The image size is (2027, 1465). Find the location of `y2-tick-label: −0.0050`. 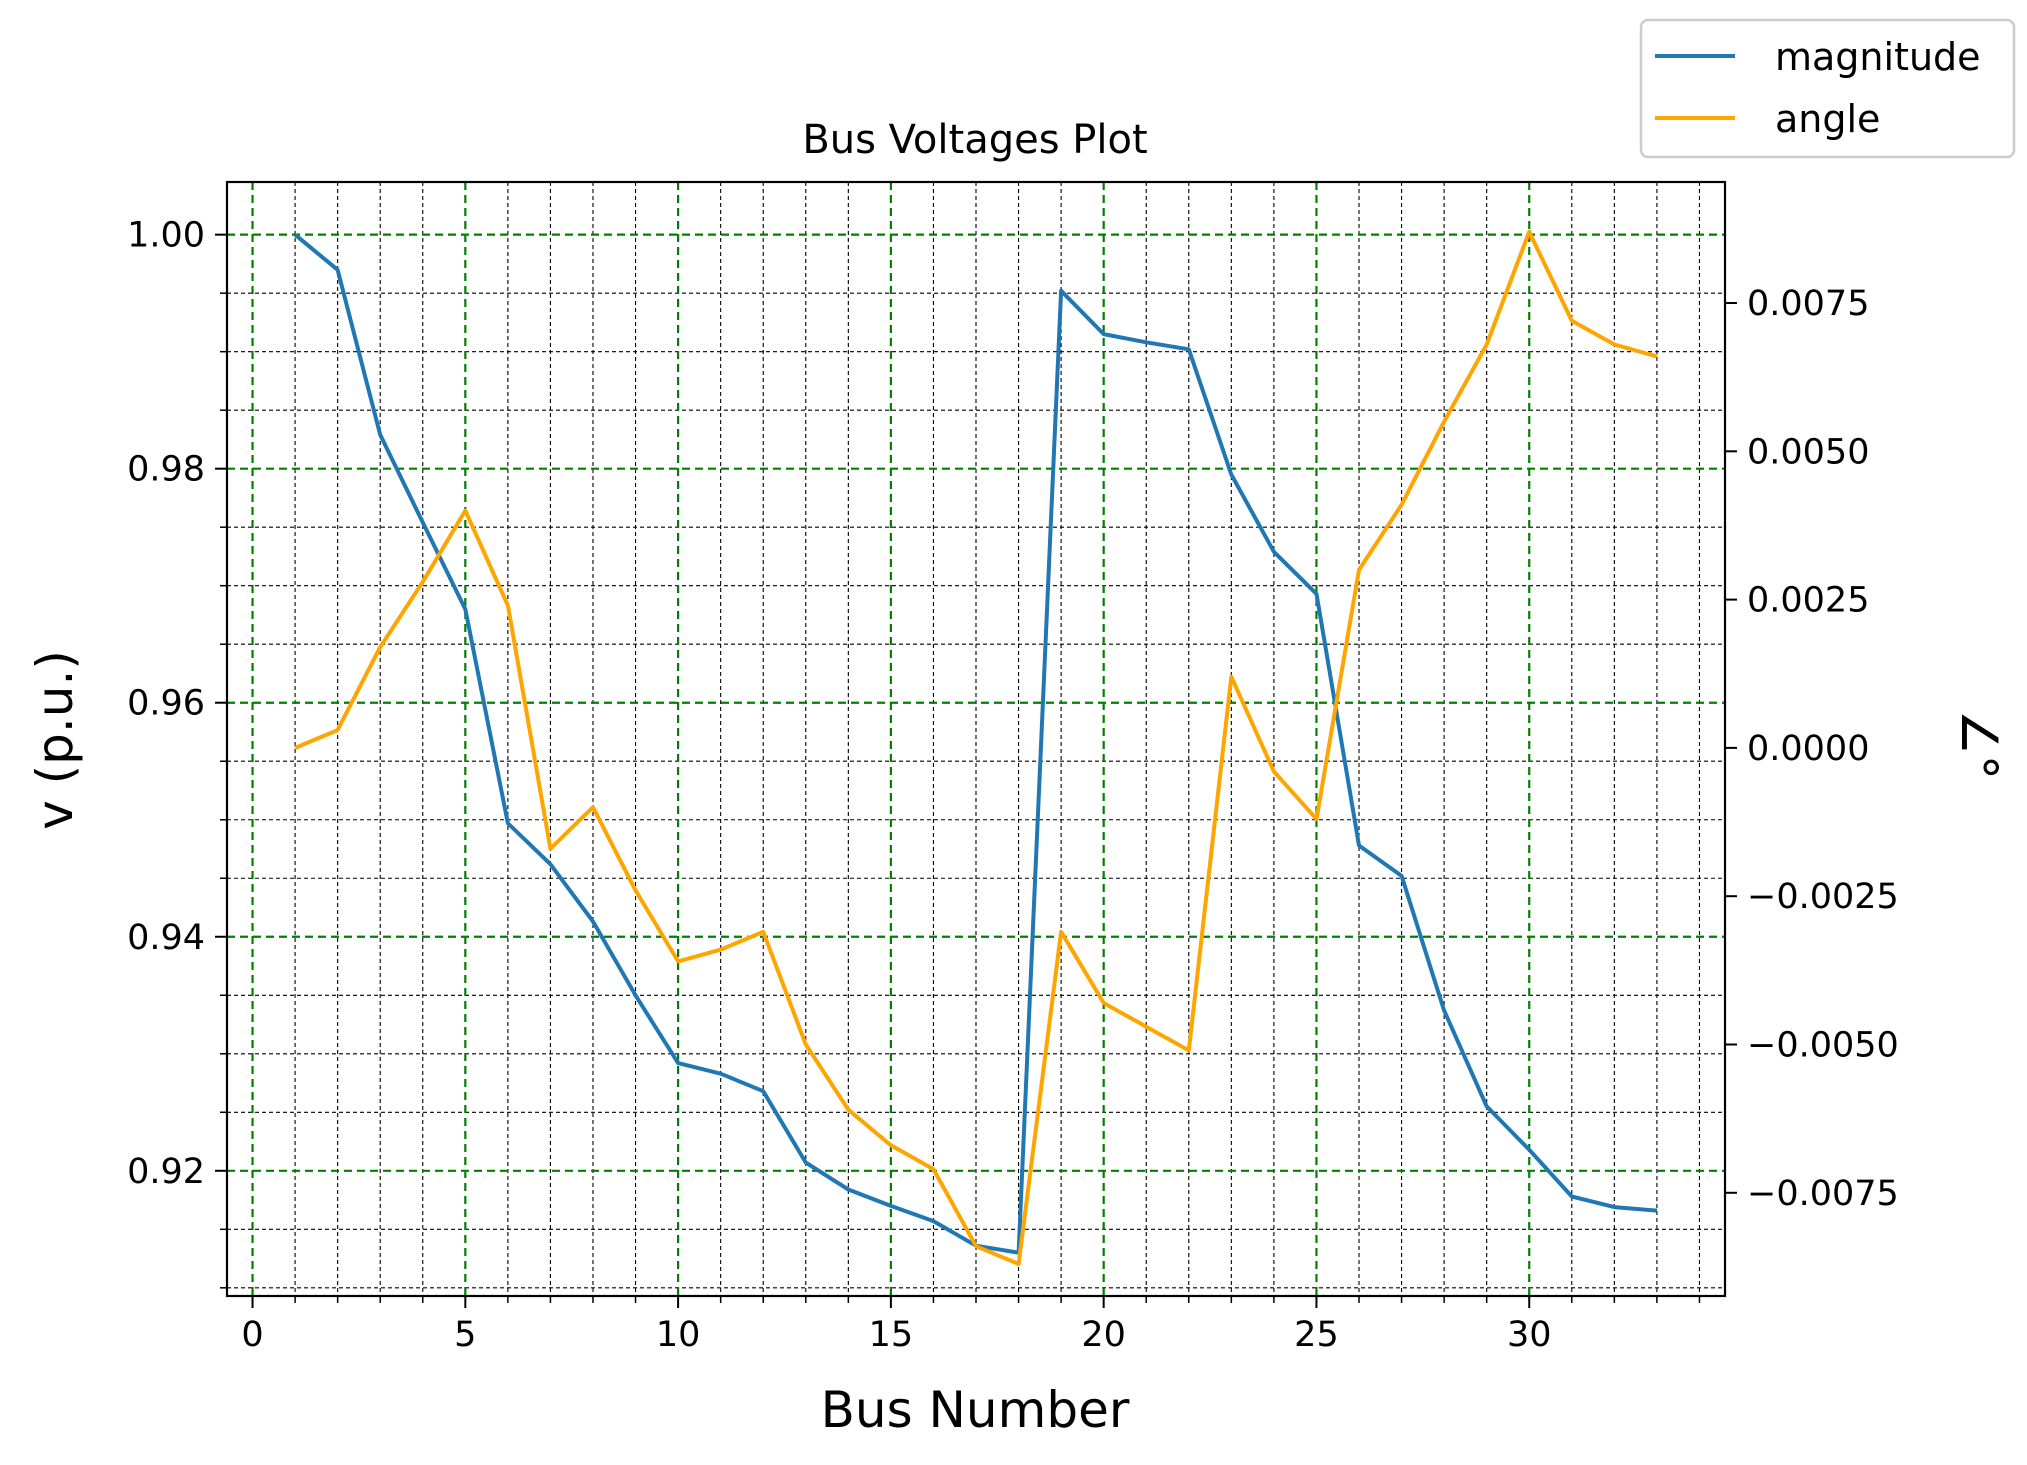

y2-tick-label: −0.0050 is located at coordinates (1823, 1045).